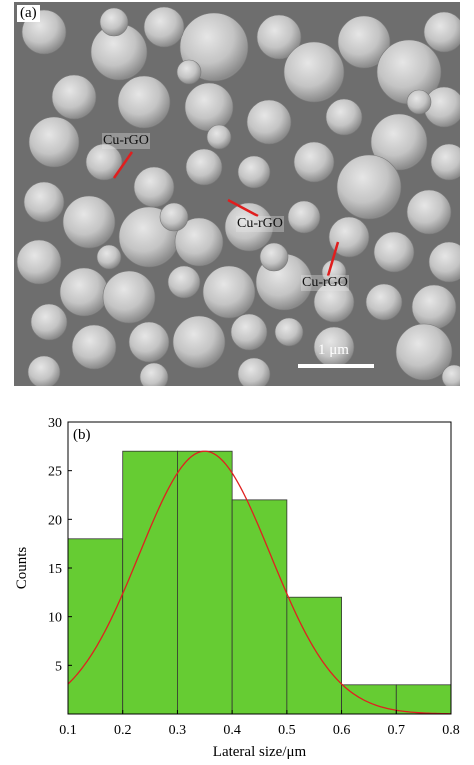  Describe the element at coordinates (423, 699) in the screenshot. I see `histogram-bar-0.7-0.8` at that location.